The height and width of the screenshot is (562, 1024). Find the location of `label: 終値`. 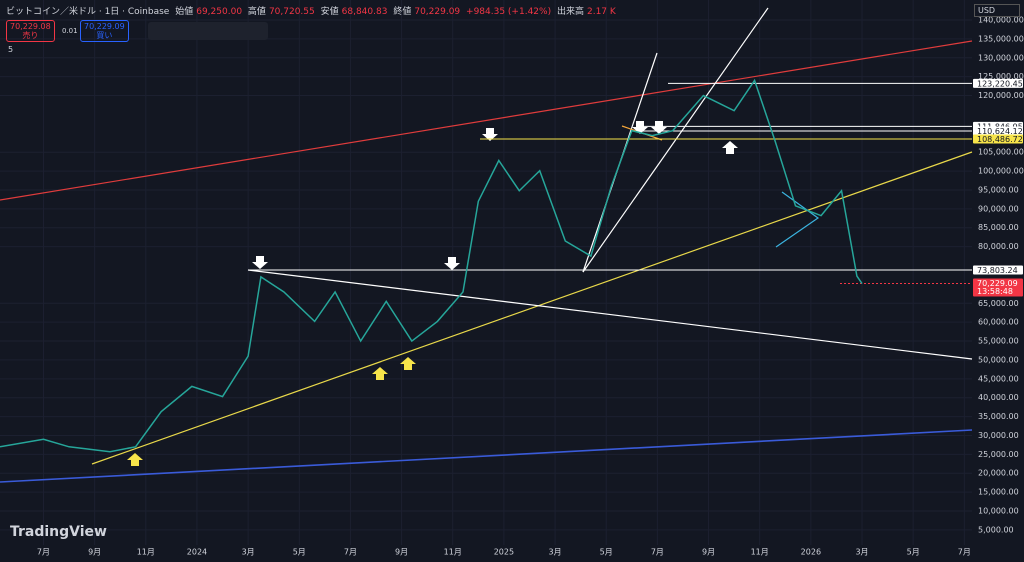

label: 終値 is located at coordinates (402, 12).